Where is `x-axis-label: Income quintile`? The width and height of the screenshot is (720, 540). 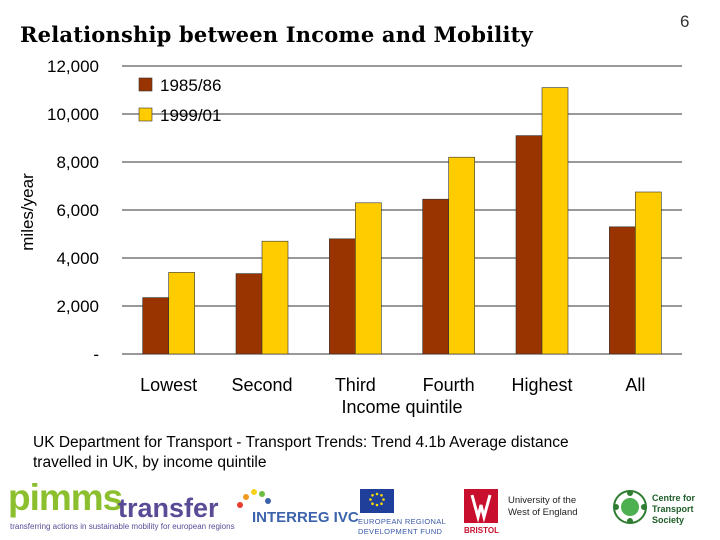
x-axis-label: Income quintile is located at coordinates (401, 407).